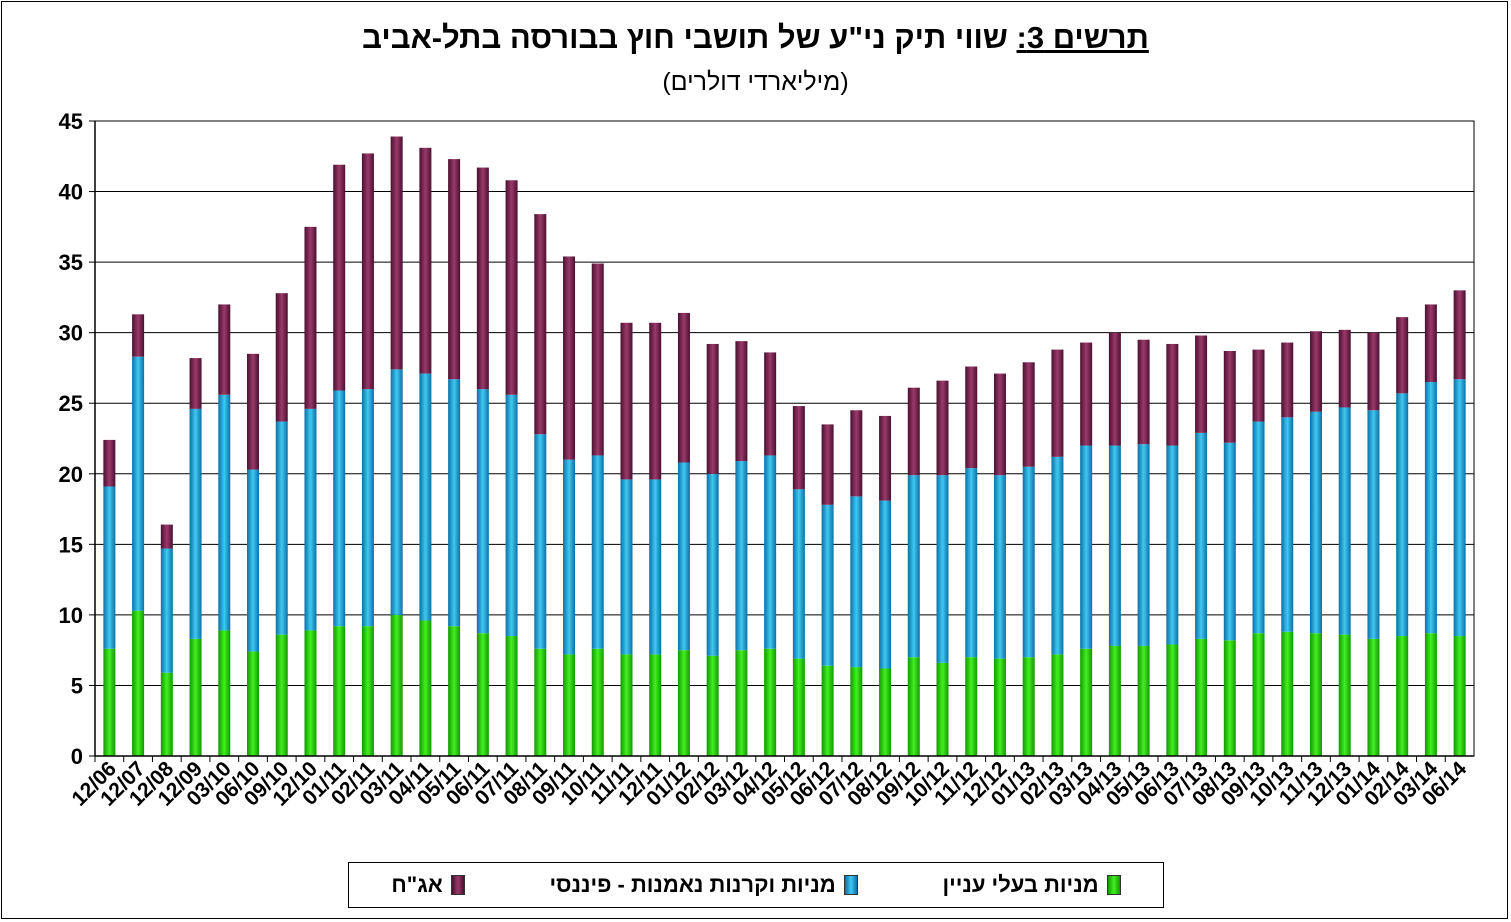 The image size is (1511, 922). I want to click on legend-swatch-bonds, so click(457, 885).